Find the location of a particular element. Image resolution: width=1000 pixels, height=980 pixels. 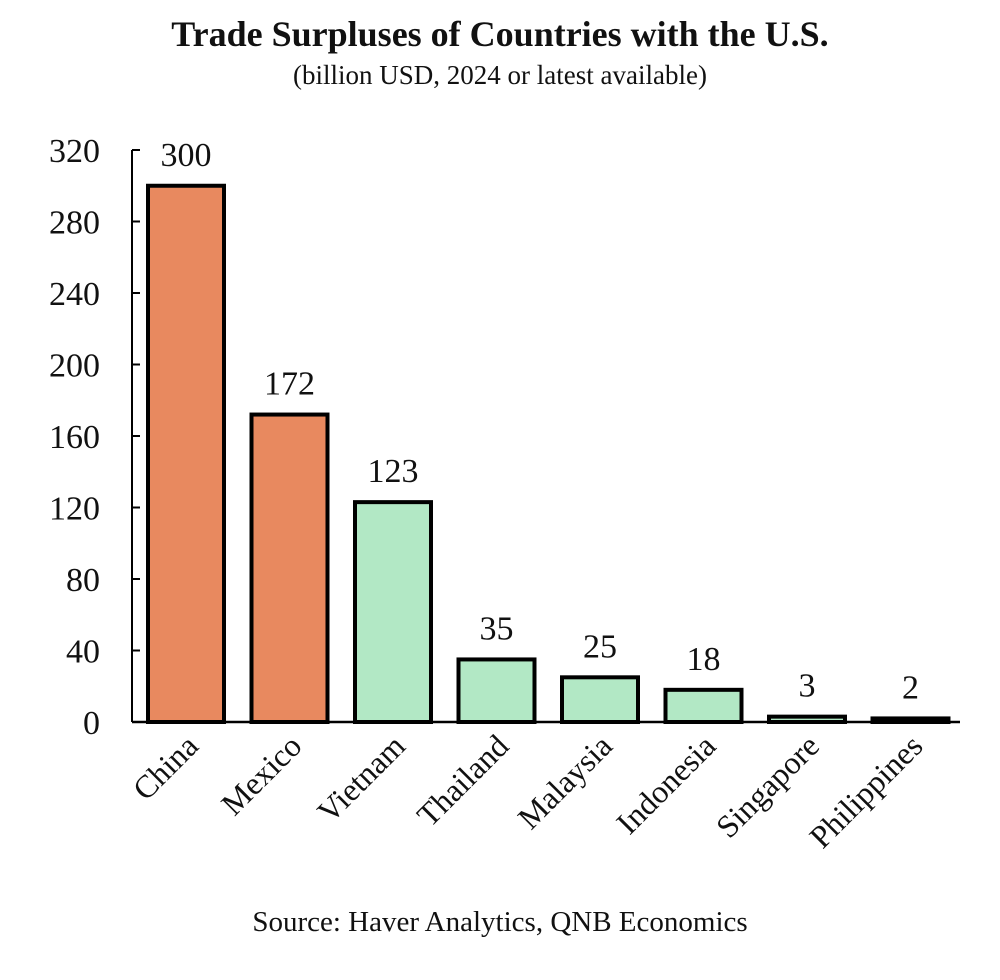

x-category-label: Indonesia is located at coordinates (665, 783).